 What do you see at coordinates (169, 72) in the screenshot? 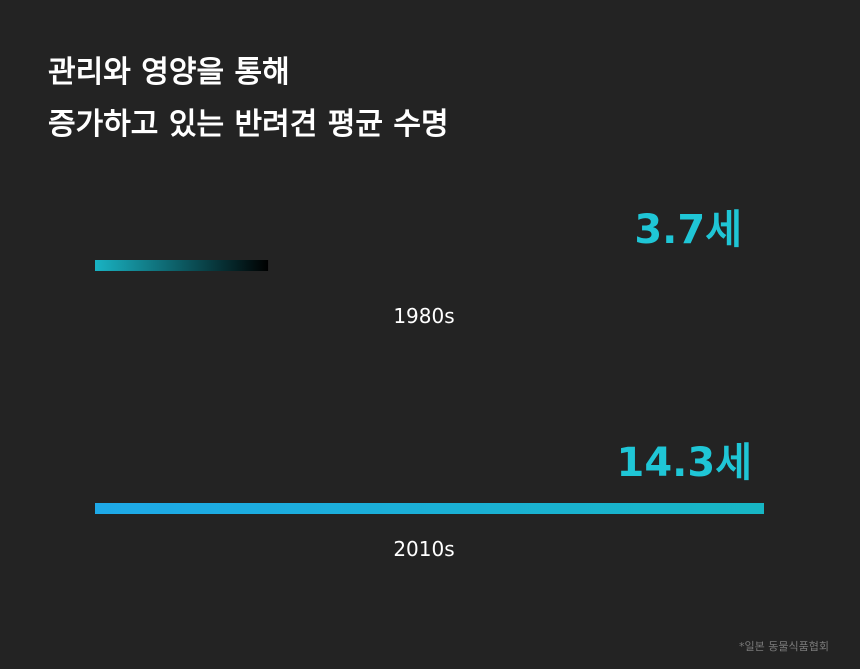
I see `chart-title: 관리와 영양을 통해` at bounding box center [169, 72].